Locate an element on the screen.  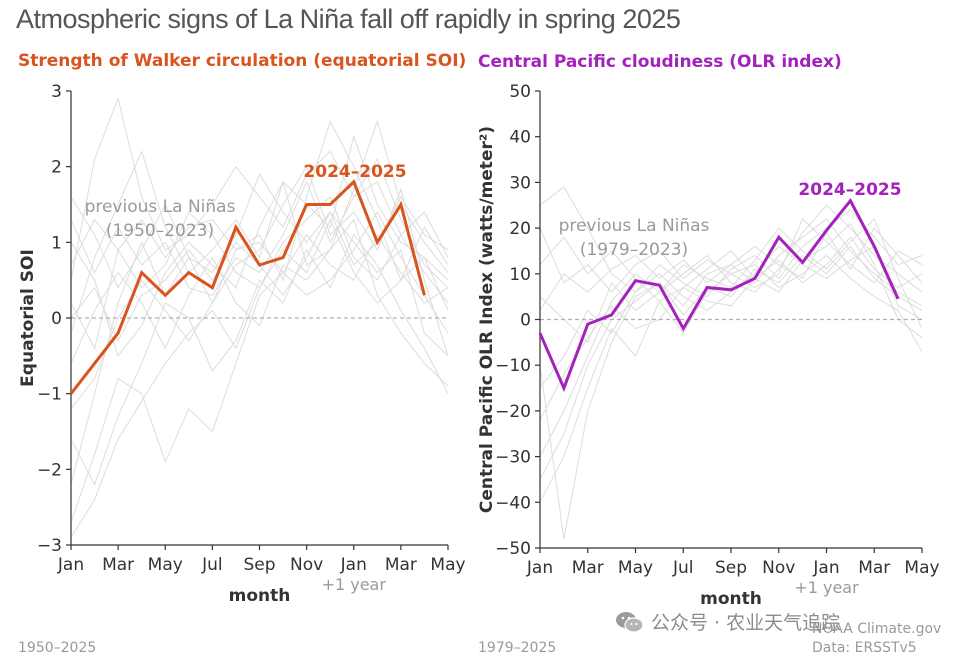
source-line-1: NOAA Climate.gov is located at coordinates (876, 629).